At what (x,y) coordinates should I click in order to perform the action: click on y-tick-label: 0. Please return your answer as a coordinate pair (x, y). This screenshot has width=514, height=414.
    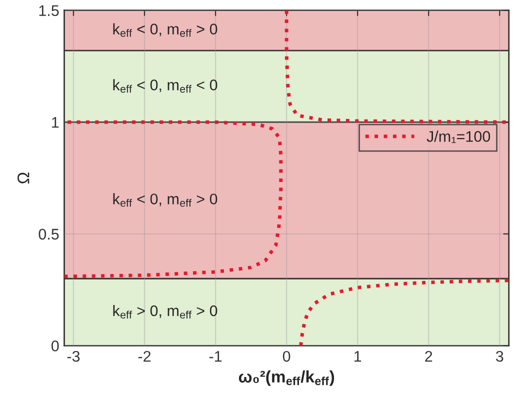
    Looking at the image, I should click on (55, 346).